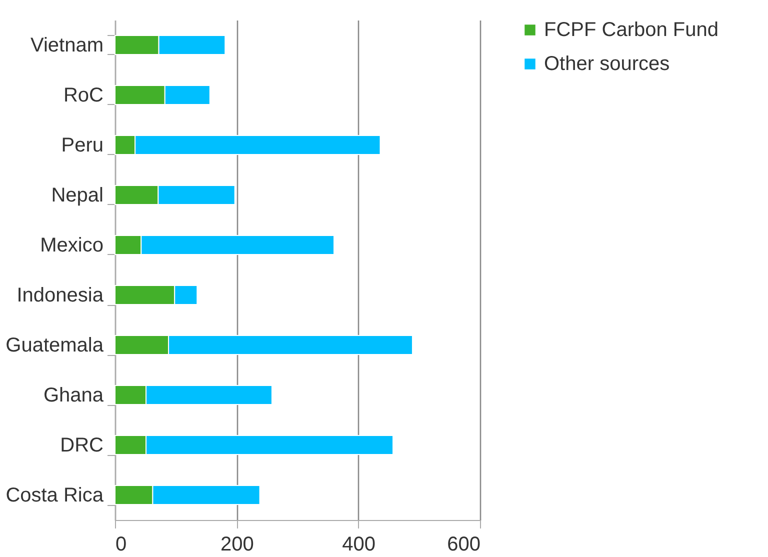  Describe the element at coordinates (60, 295) in the screenshot. I see `y-tick-label: Indonesia` at that location.